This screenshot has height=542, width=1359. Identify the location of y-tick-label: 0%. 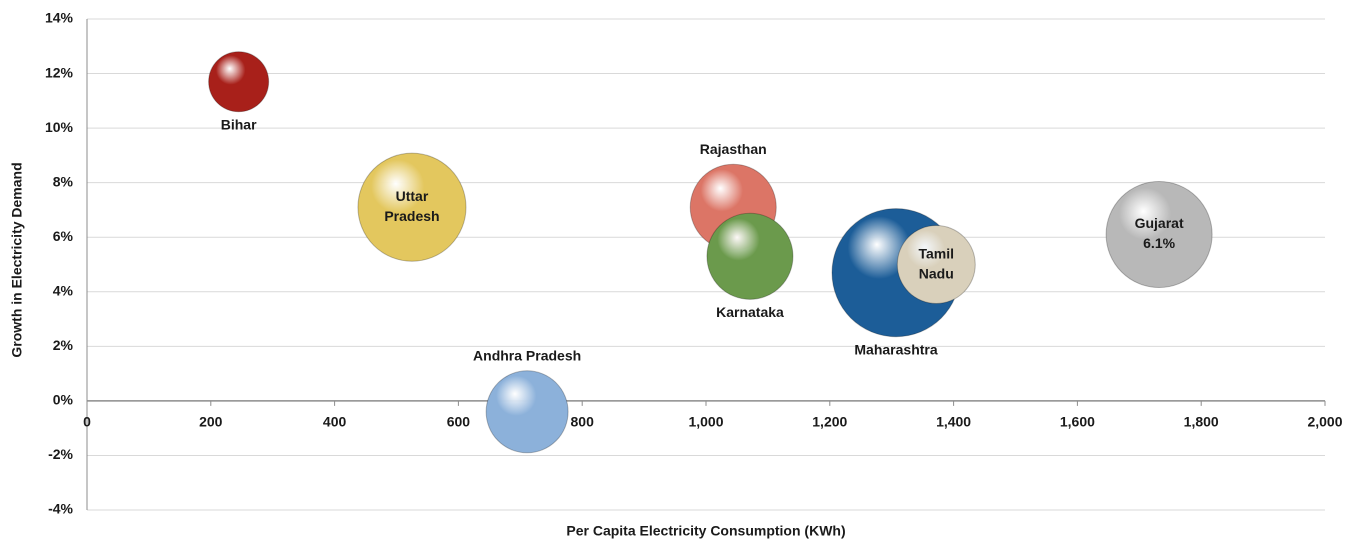
(63, 400).